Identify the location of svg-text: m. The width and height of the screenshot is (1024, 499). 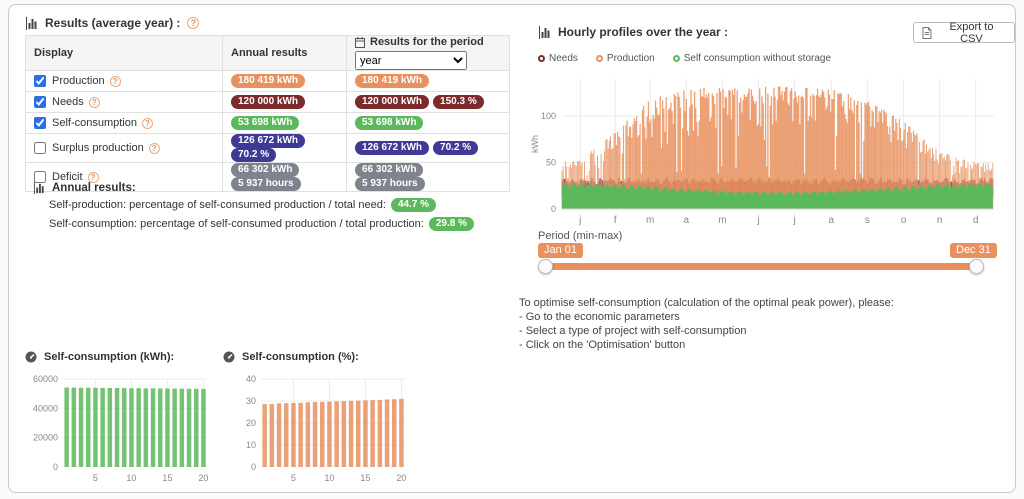
(650, 220).